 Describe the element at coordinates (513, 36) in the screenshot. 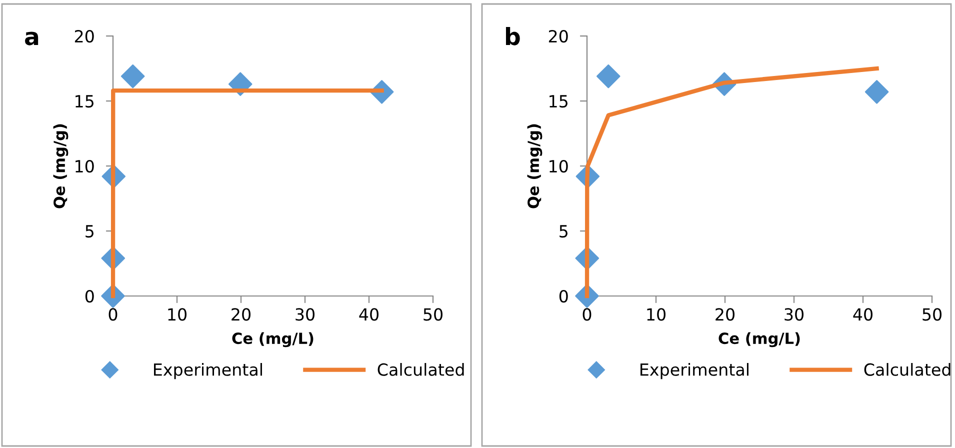

I see `chart-title: b` at that location.